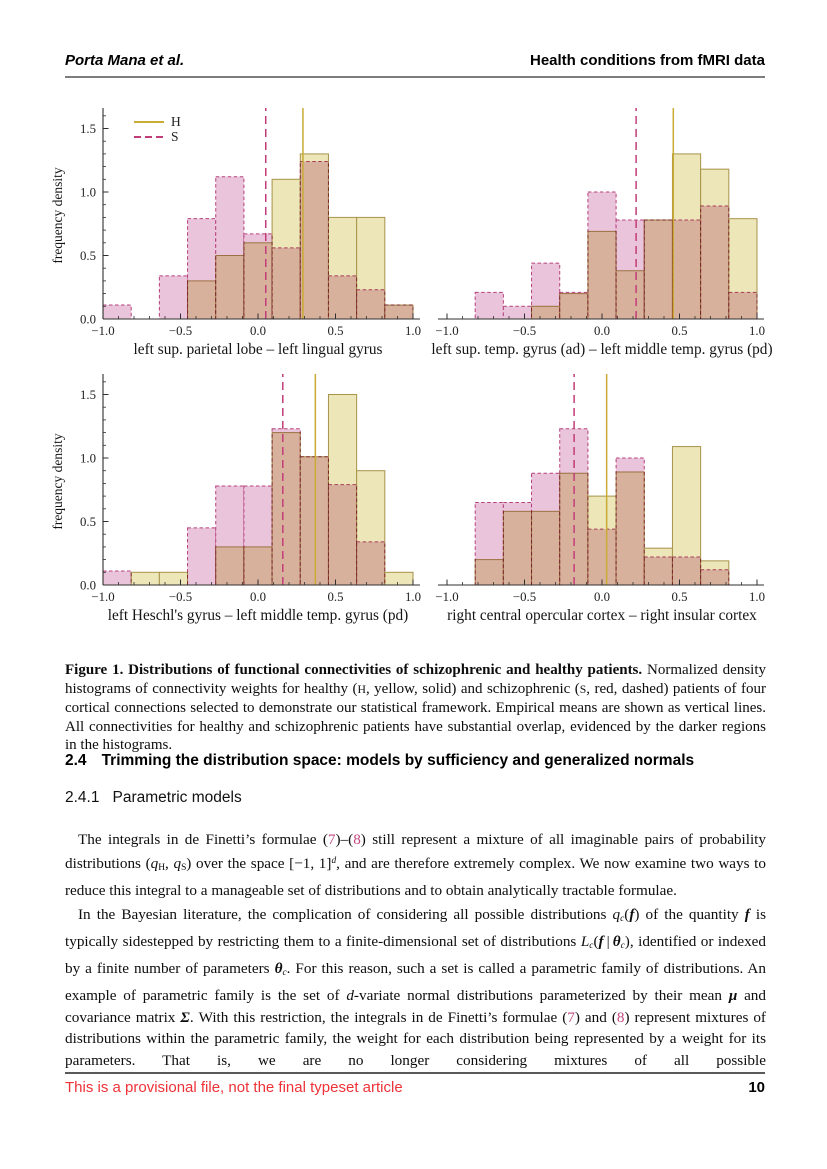 The width and height of the screenshot is (827, 1169). I want to click on subsection-heading-2-4-1: 2.4.1 Parametric models, so click(153, 798).